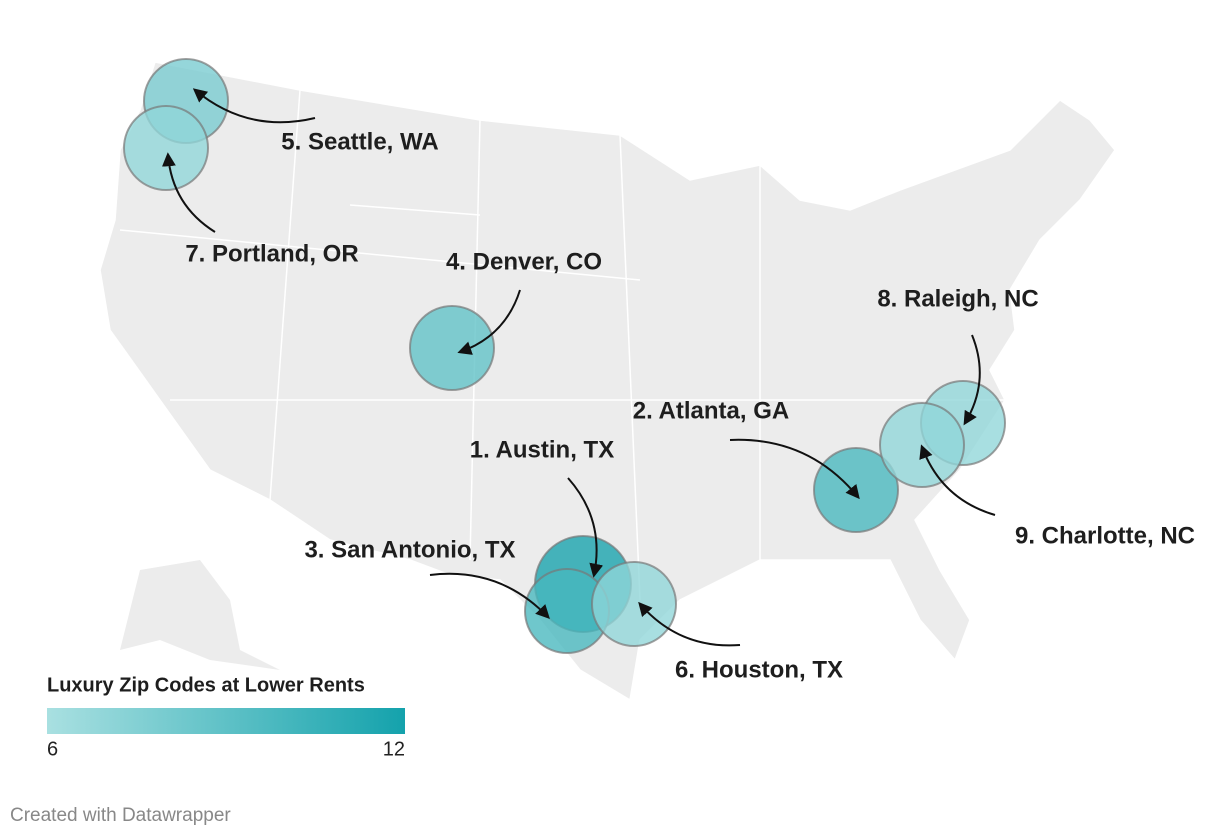 The height and width of the screenshot is (840, 1220). What do you see at coordinates (394, 749) in the screenshot?
I see `legend-tick-label: 12` at bounding box center [394, 749].